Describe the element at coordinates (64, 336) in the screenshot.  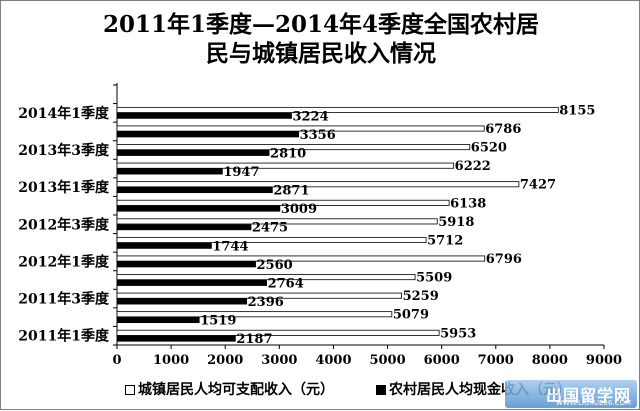
I see `y-tick-label: 2011年1季度` at that location.